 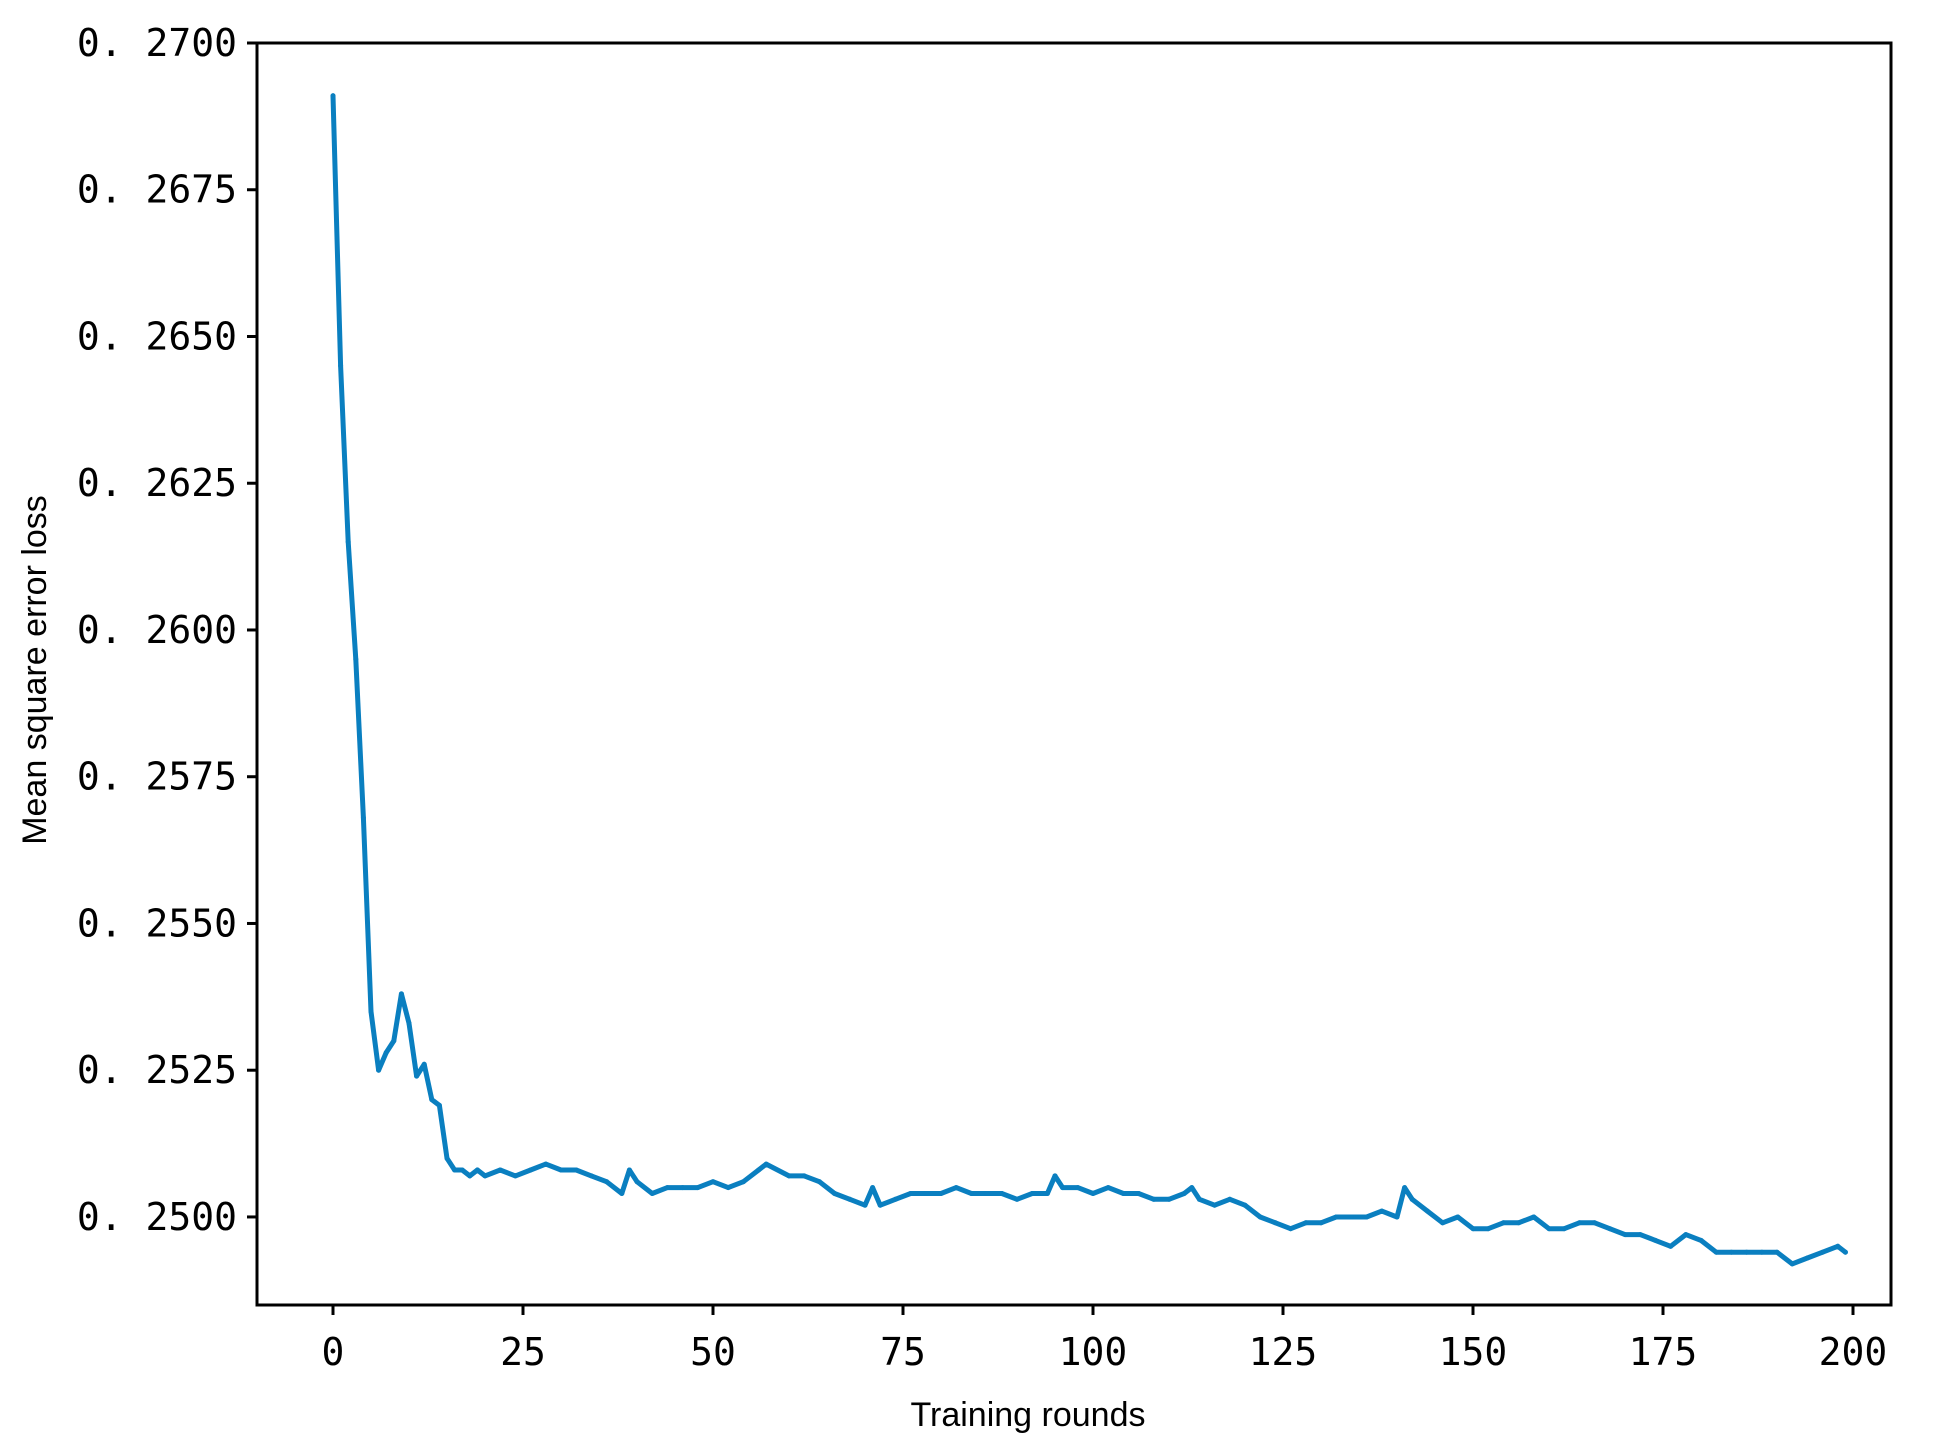 What do you see at coordinates (1853, 1352) in the screenshot?
I see `x-tick-label: 200` at bounding box center [1853, 1352].